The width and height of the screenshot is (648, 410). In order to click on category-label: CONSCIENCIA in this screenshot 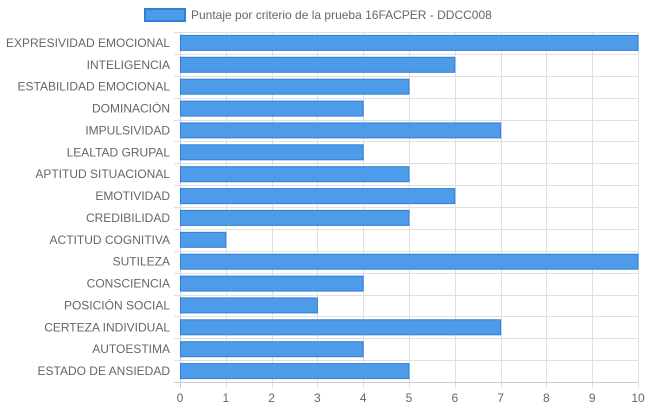, I will do `click(128, 284)`.